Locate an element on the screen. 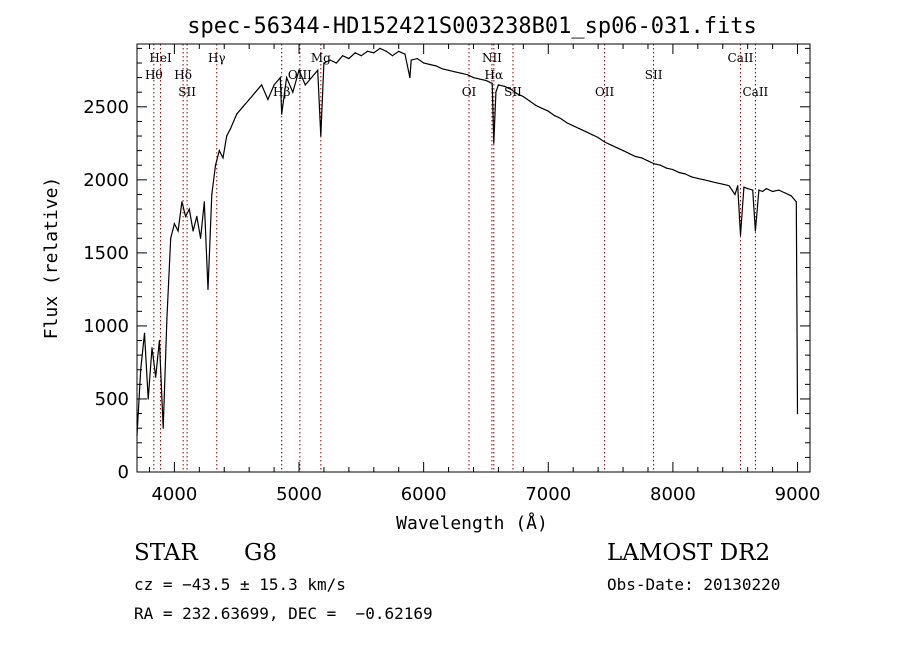 This screenshot has height=649, width=900. line-marker-label: Hγ is located at coordinates (217, 58).